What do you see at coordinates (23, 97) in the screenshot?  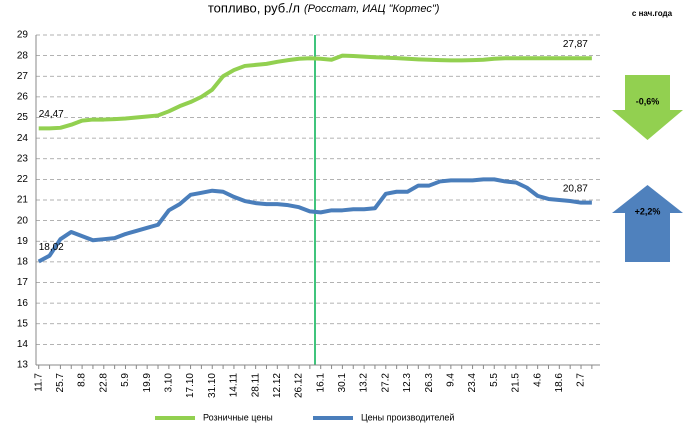 I see `y-tick-label: 26` at bounding box center [23, 97].